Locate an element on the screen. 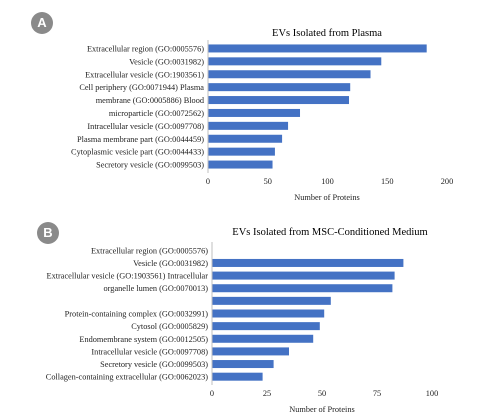 Image resolution: width=479 pixels, height=420 pixels. x-tick-label: 150 is located at coordinates (387, 181).